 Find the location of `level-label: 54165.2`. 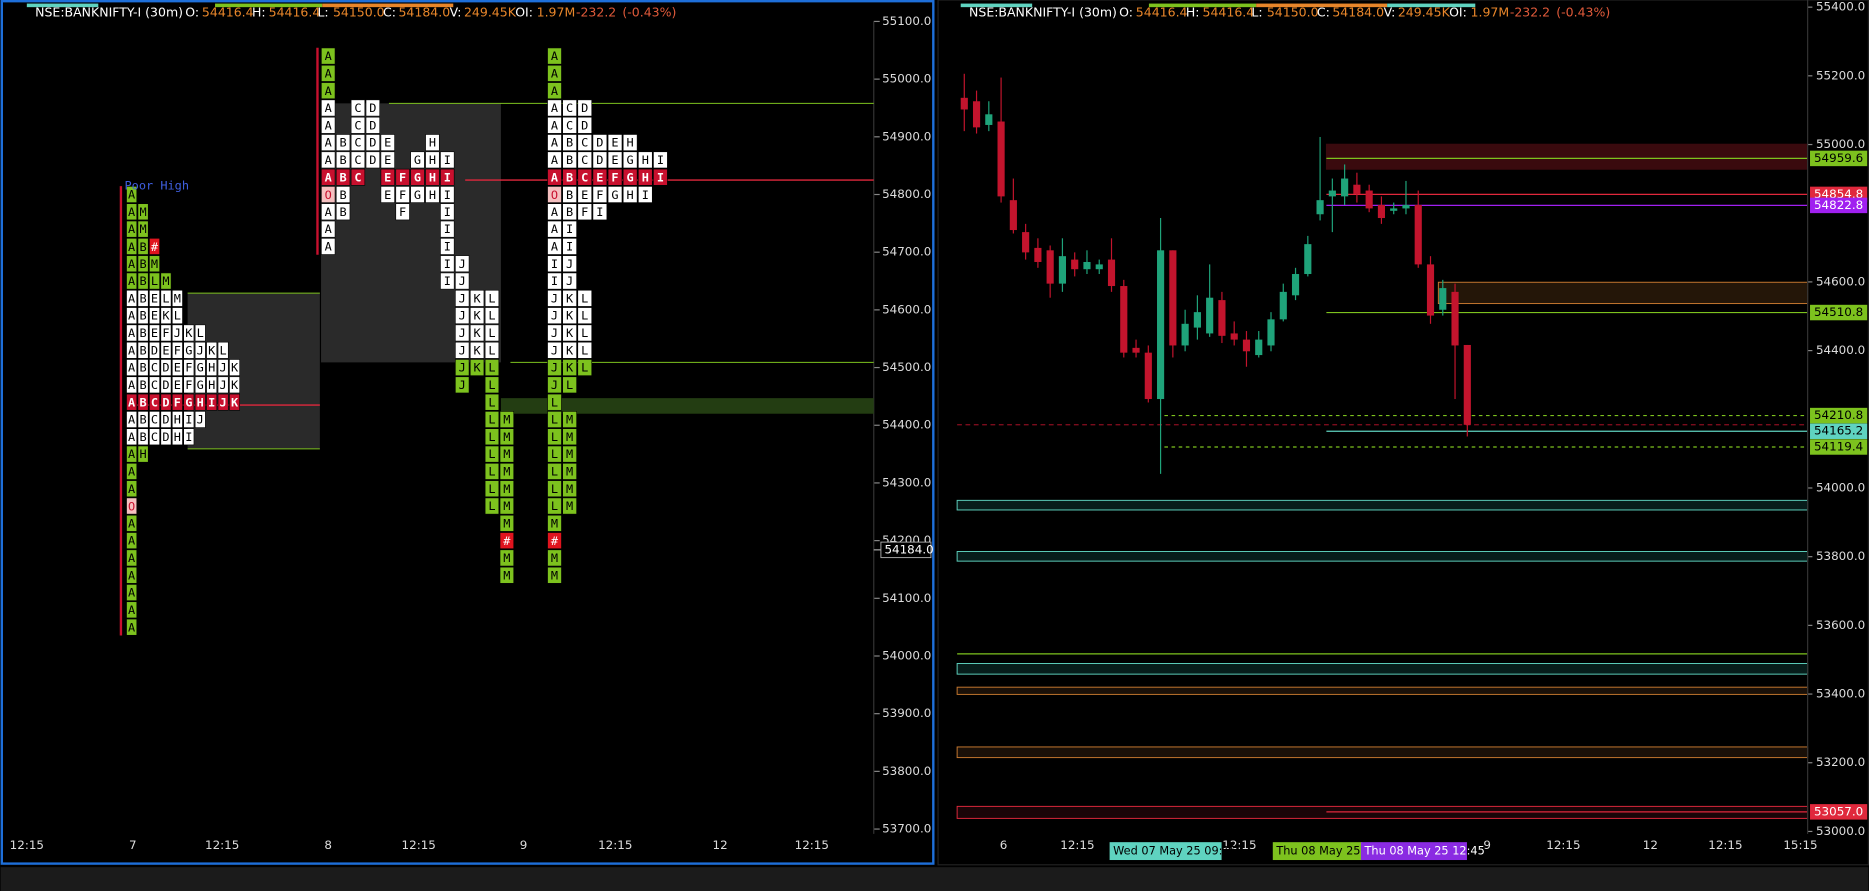

level-label: 54165.2 is located at coordinates (1838, 431).